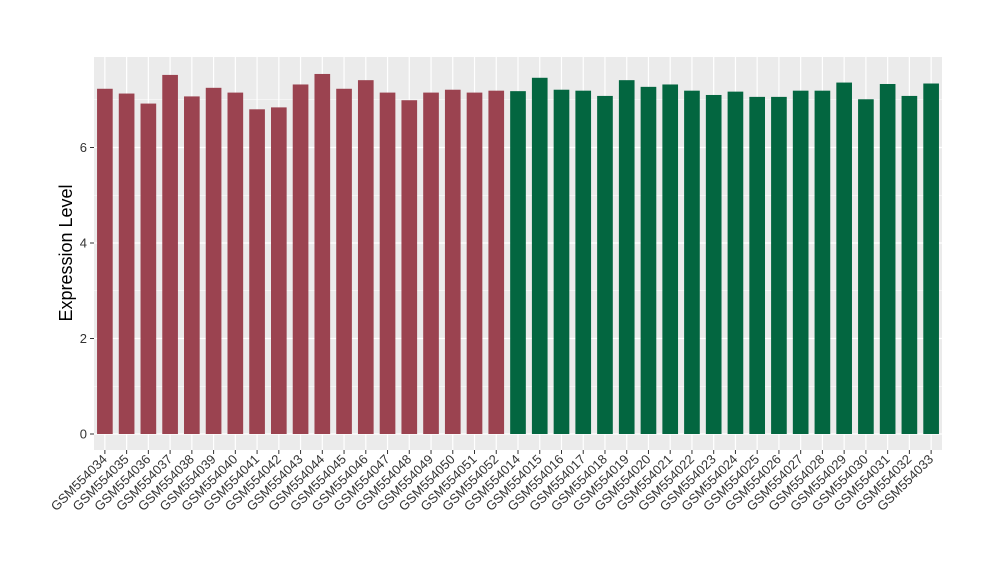 Image resolution: width=1000 pixels, height=580 pixels. What do you see at coordinates (83, 434) in the screenshot?
I see `y-tick-label: 0` at bounding box center [83, 434].